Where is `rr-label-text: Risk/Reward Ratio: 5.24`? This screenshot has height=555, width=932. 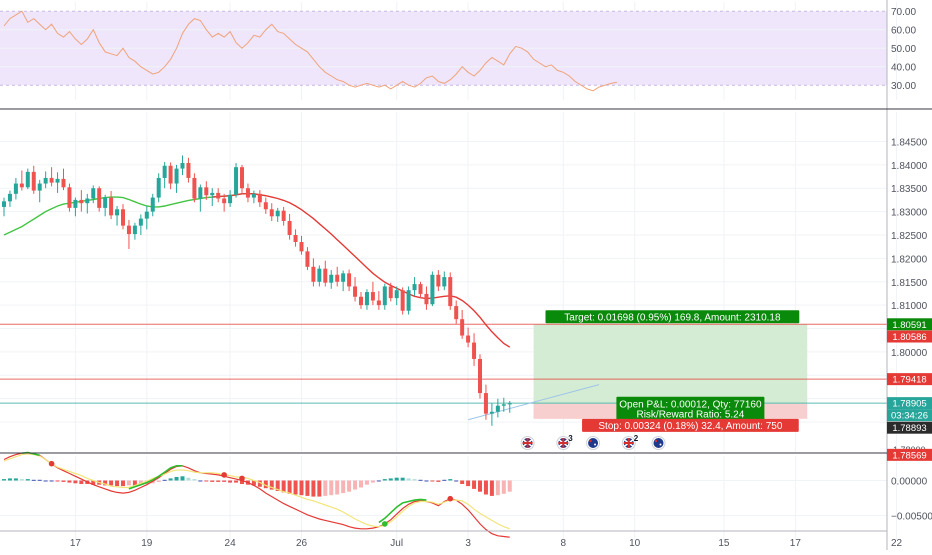
rr-label-text: Risk/Reward Ratio: 5.24 is located at coordinates (690, 415).